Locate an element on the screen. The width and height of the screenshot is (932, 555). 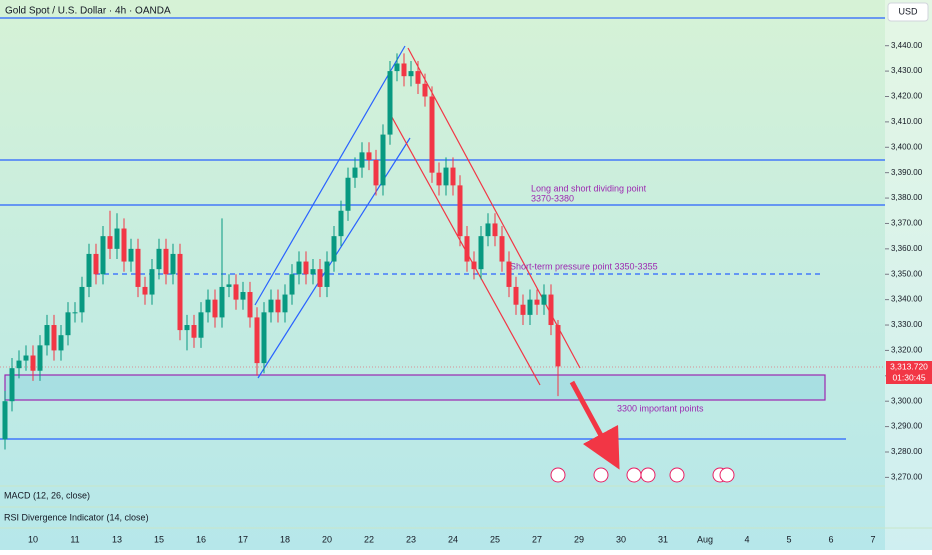
y-tick-label: 3,290.00 is located at coordinates (907, 426).